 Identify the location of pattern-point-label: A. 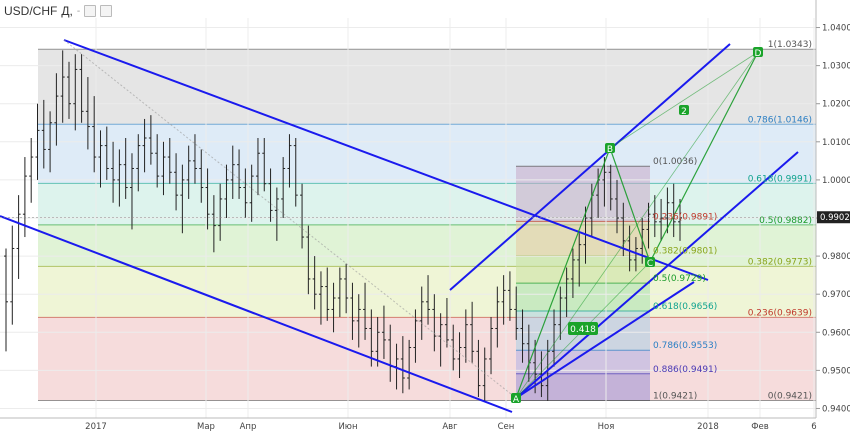
(516, 400).